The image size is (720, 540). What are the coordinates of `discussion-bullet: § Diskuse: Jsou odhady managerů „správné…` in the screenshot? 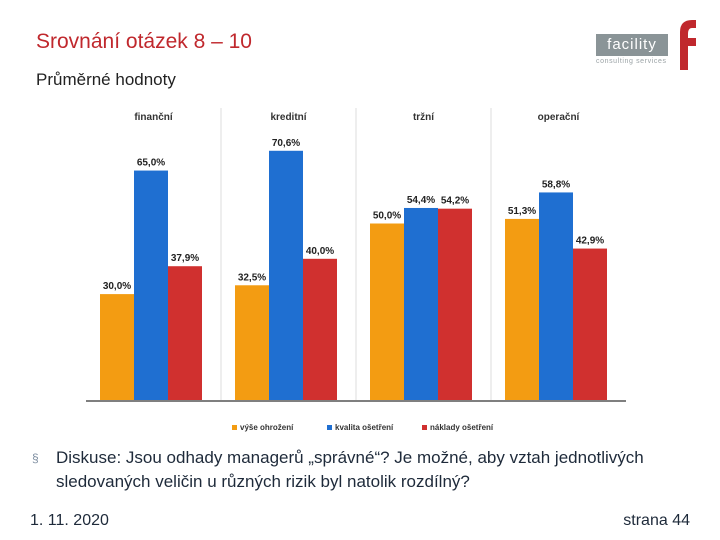 It's located at (362, 470).